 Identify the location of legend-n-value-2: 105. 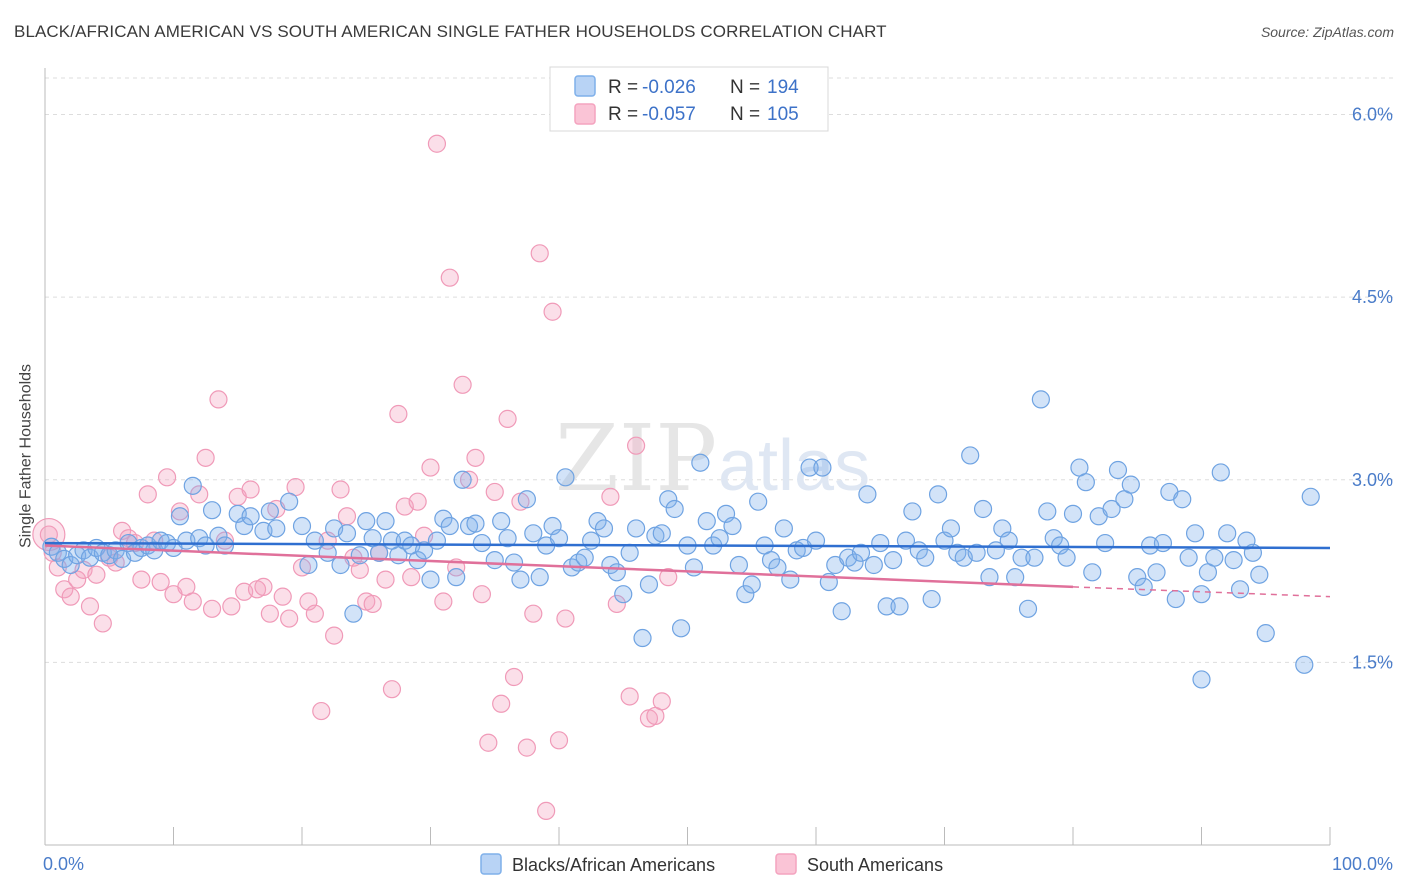
(783, 114).